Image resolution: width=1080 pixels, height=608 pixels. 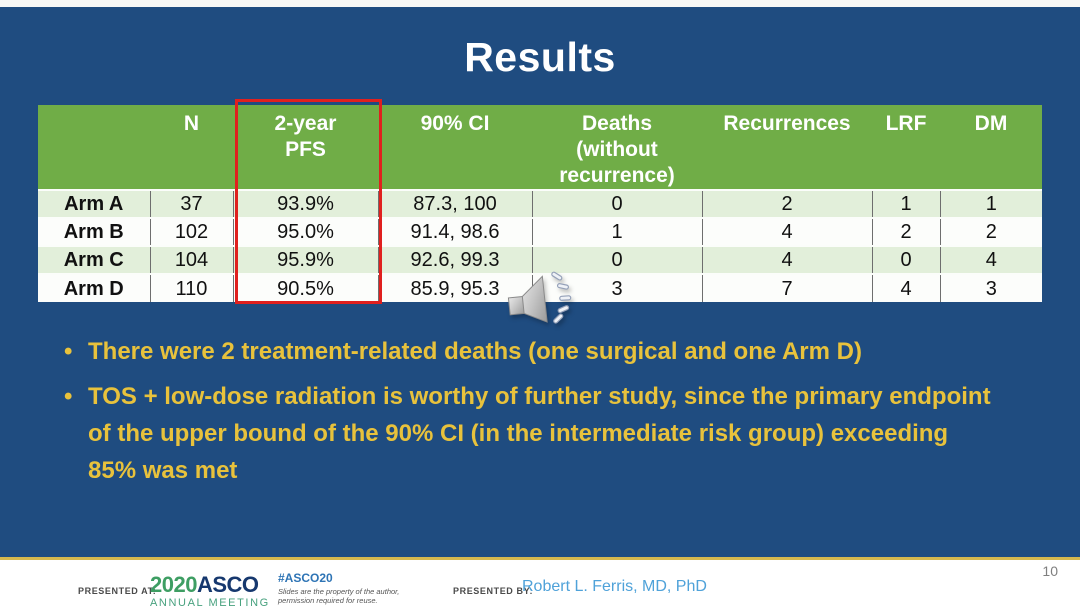 I want to click on table-row-arm-c: Arm C 104 95.9% 92.6, 99.3 0 4 0 4, so click(x=540, y=259).